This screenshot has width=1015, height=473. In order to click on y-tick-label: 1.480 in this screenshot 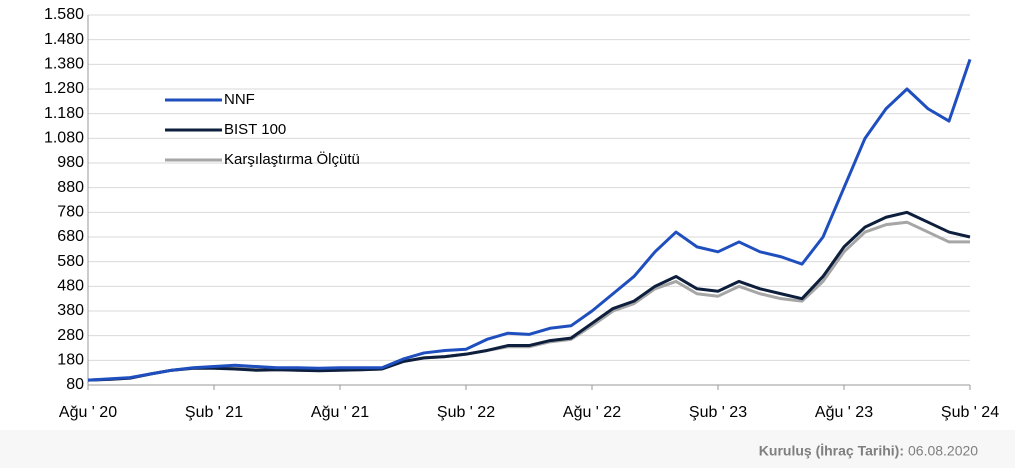, I will do `click(64, 39)`.